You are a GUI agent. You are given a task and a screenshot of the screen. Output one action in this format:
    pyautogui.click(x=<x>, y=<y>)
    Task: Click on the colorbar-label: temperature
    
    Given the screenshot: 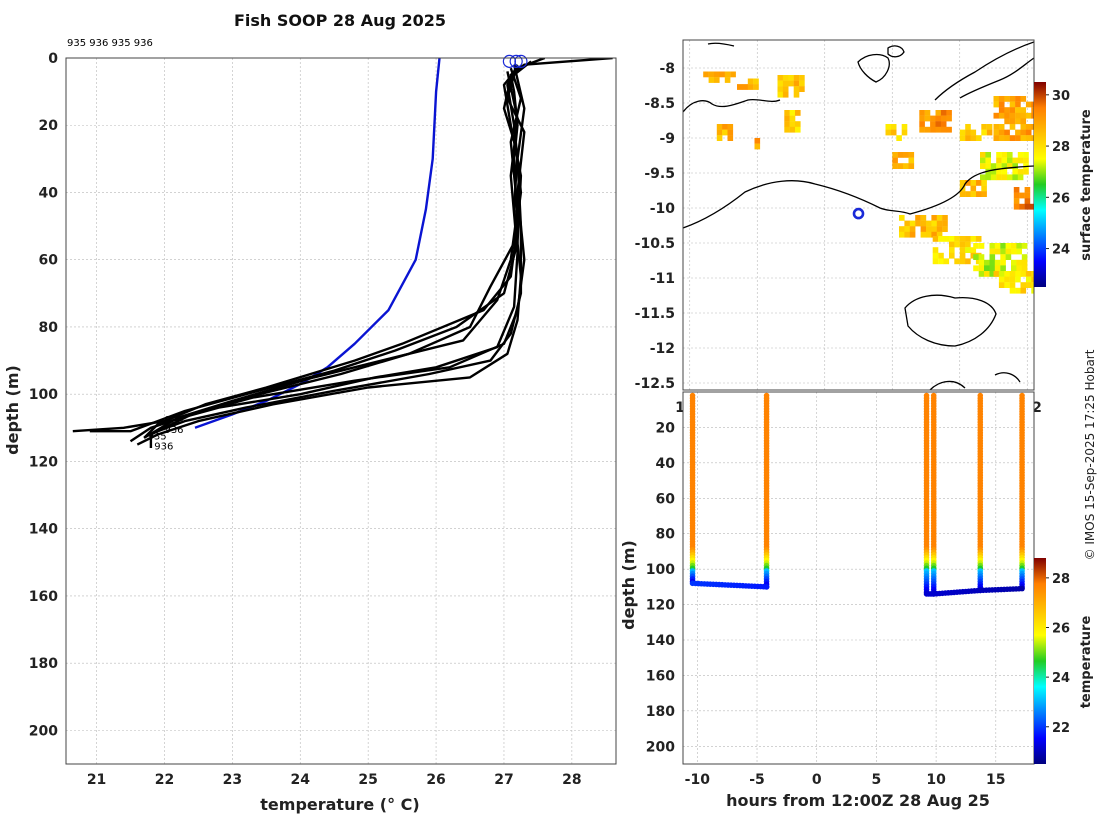 What is the action you would take?
    pyautogui.click(x=1086, y=662)
    